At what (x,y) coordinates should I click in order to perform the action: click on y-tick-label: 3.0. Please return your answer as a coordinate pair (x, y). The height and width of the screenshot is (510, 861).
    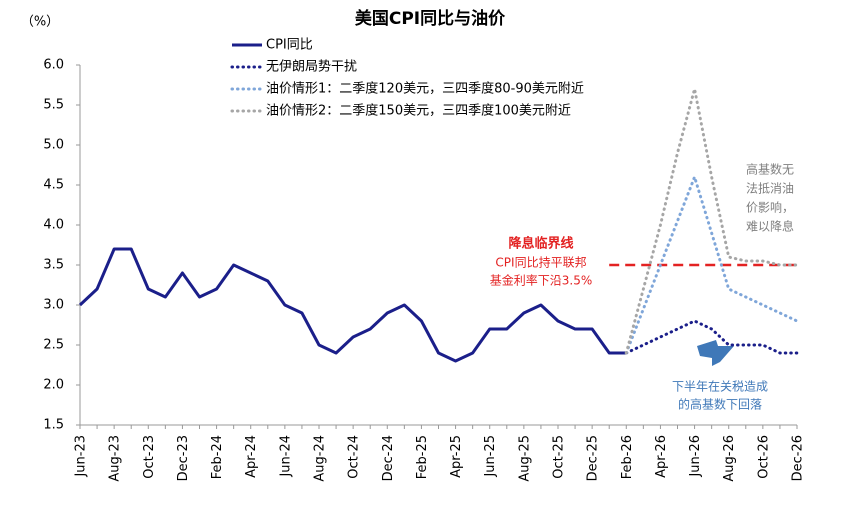
    Looking at the image, I should click on (53, 305).